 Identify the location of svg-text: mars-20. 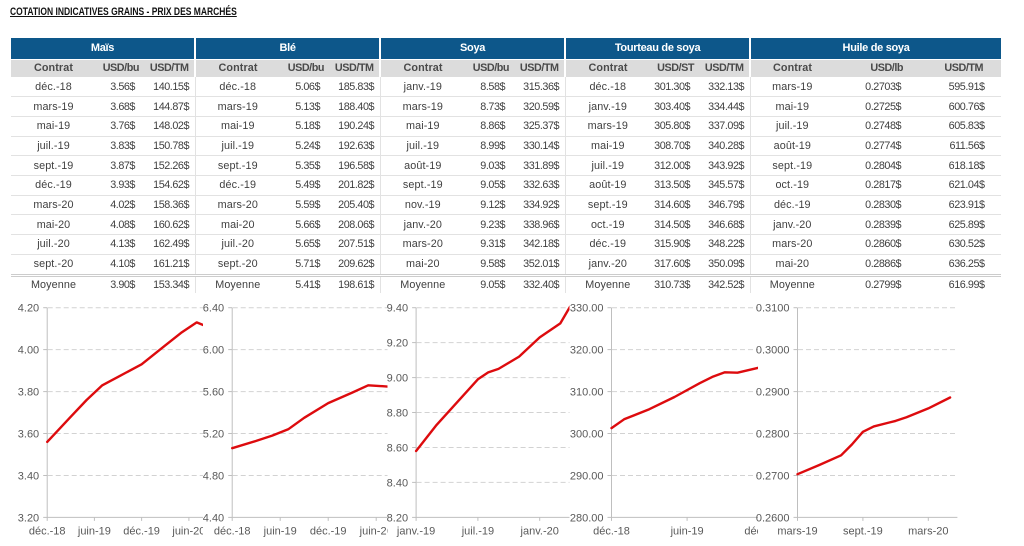
(928, 531).